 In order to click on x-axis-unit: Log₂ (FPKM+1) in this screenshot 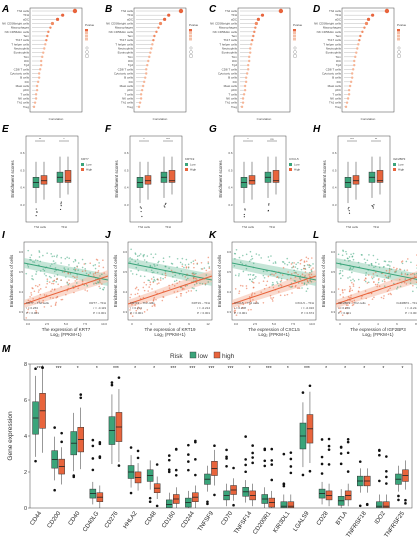, I will do `click(170, 334)`.